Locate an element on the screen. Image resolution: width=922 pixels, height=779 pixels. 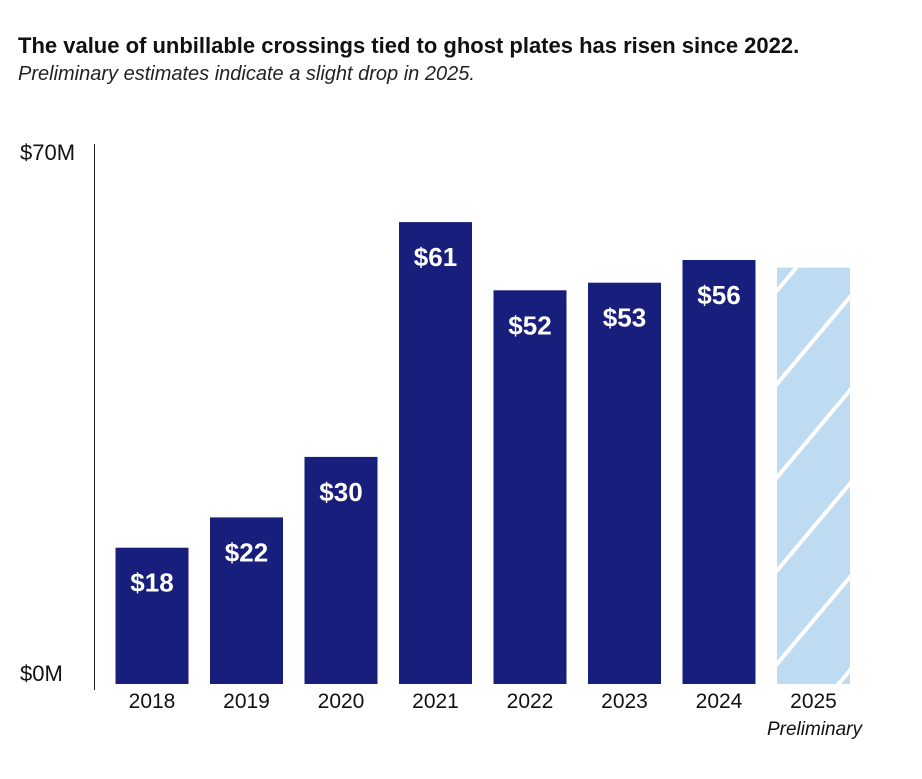
x-tick-label-2022: 2022 is located at coordinates (530, 701).